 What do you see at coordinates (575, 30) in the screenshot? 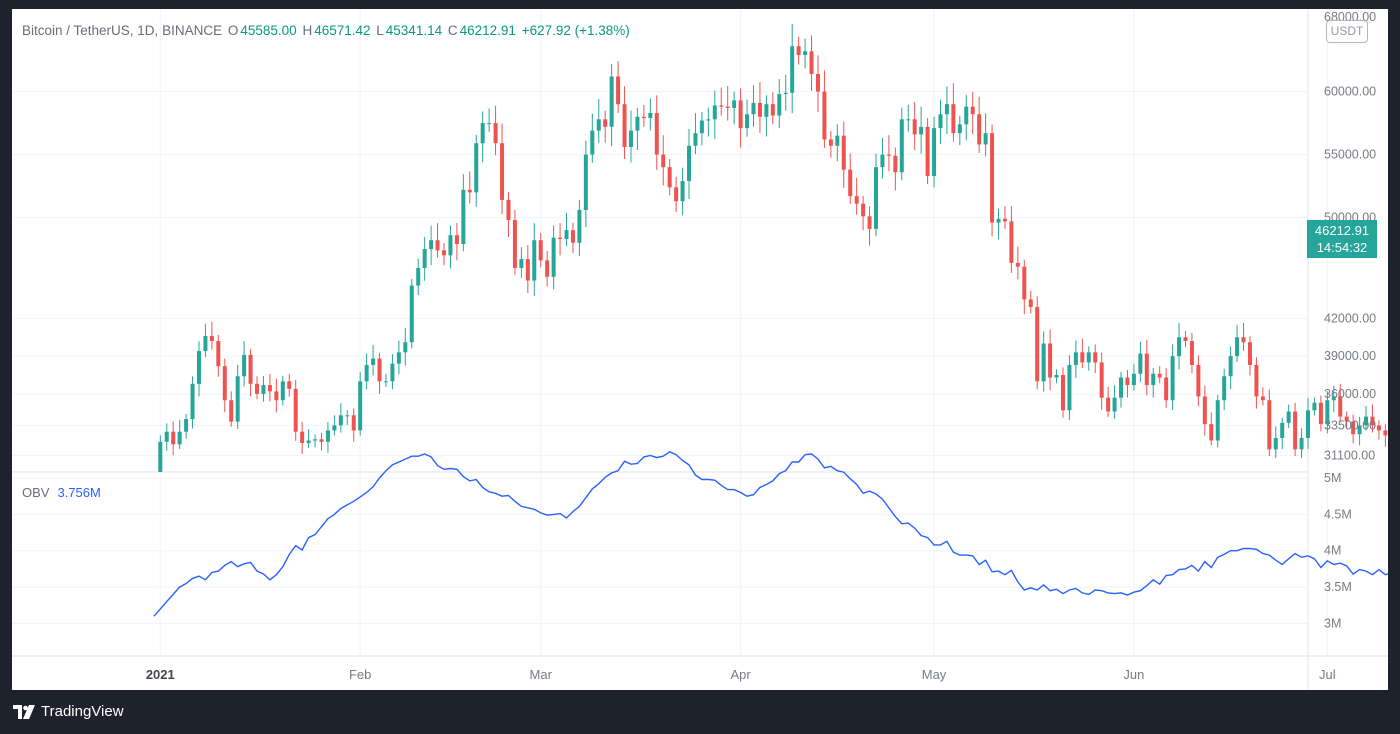
I see `change-value: +627.92 (+1.38%)` at bounding box center [575, 30].